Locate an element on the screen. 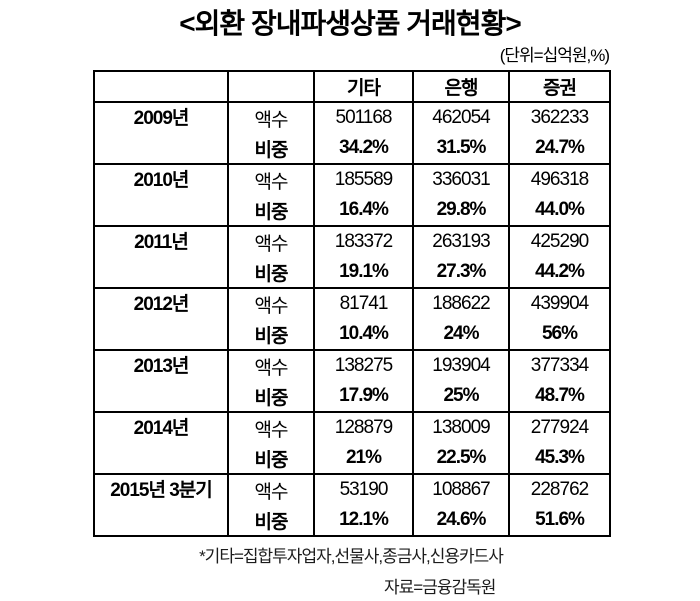  table-row-amount: 2015년 3분기 액수 53190 108867 228762 is located at coordinates (352, 504).